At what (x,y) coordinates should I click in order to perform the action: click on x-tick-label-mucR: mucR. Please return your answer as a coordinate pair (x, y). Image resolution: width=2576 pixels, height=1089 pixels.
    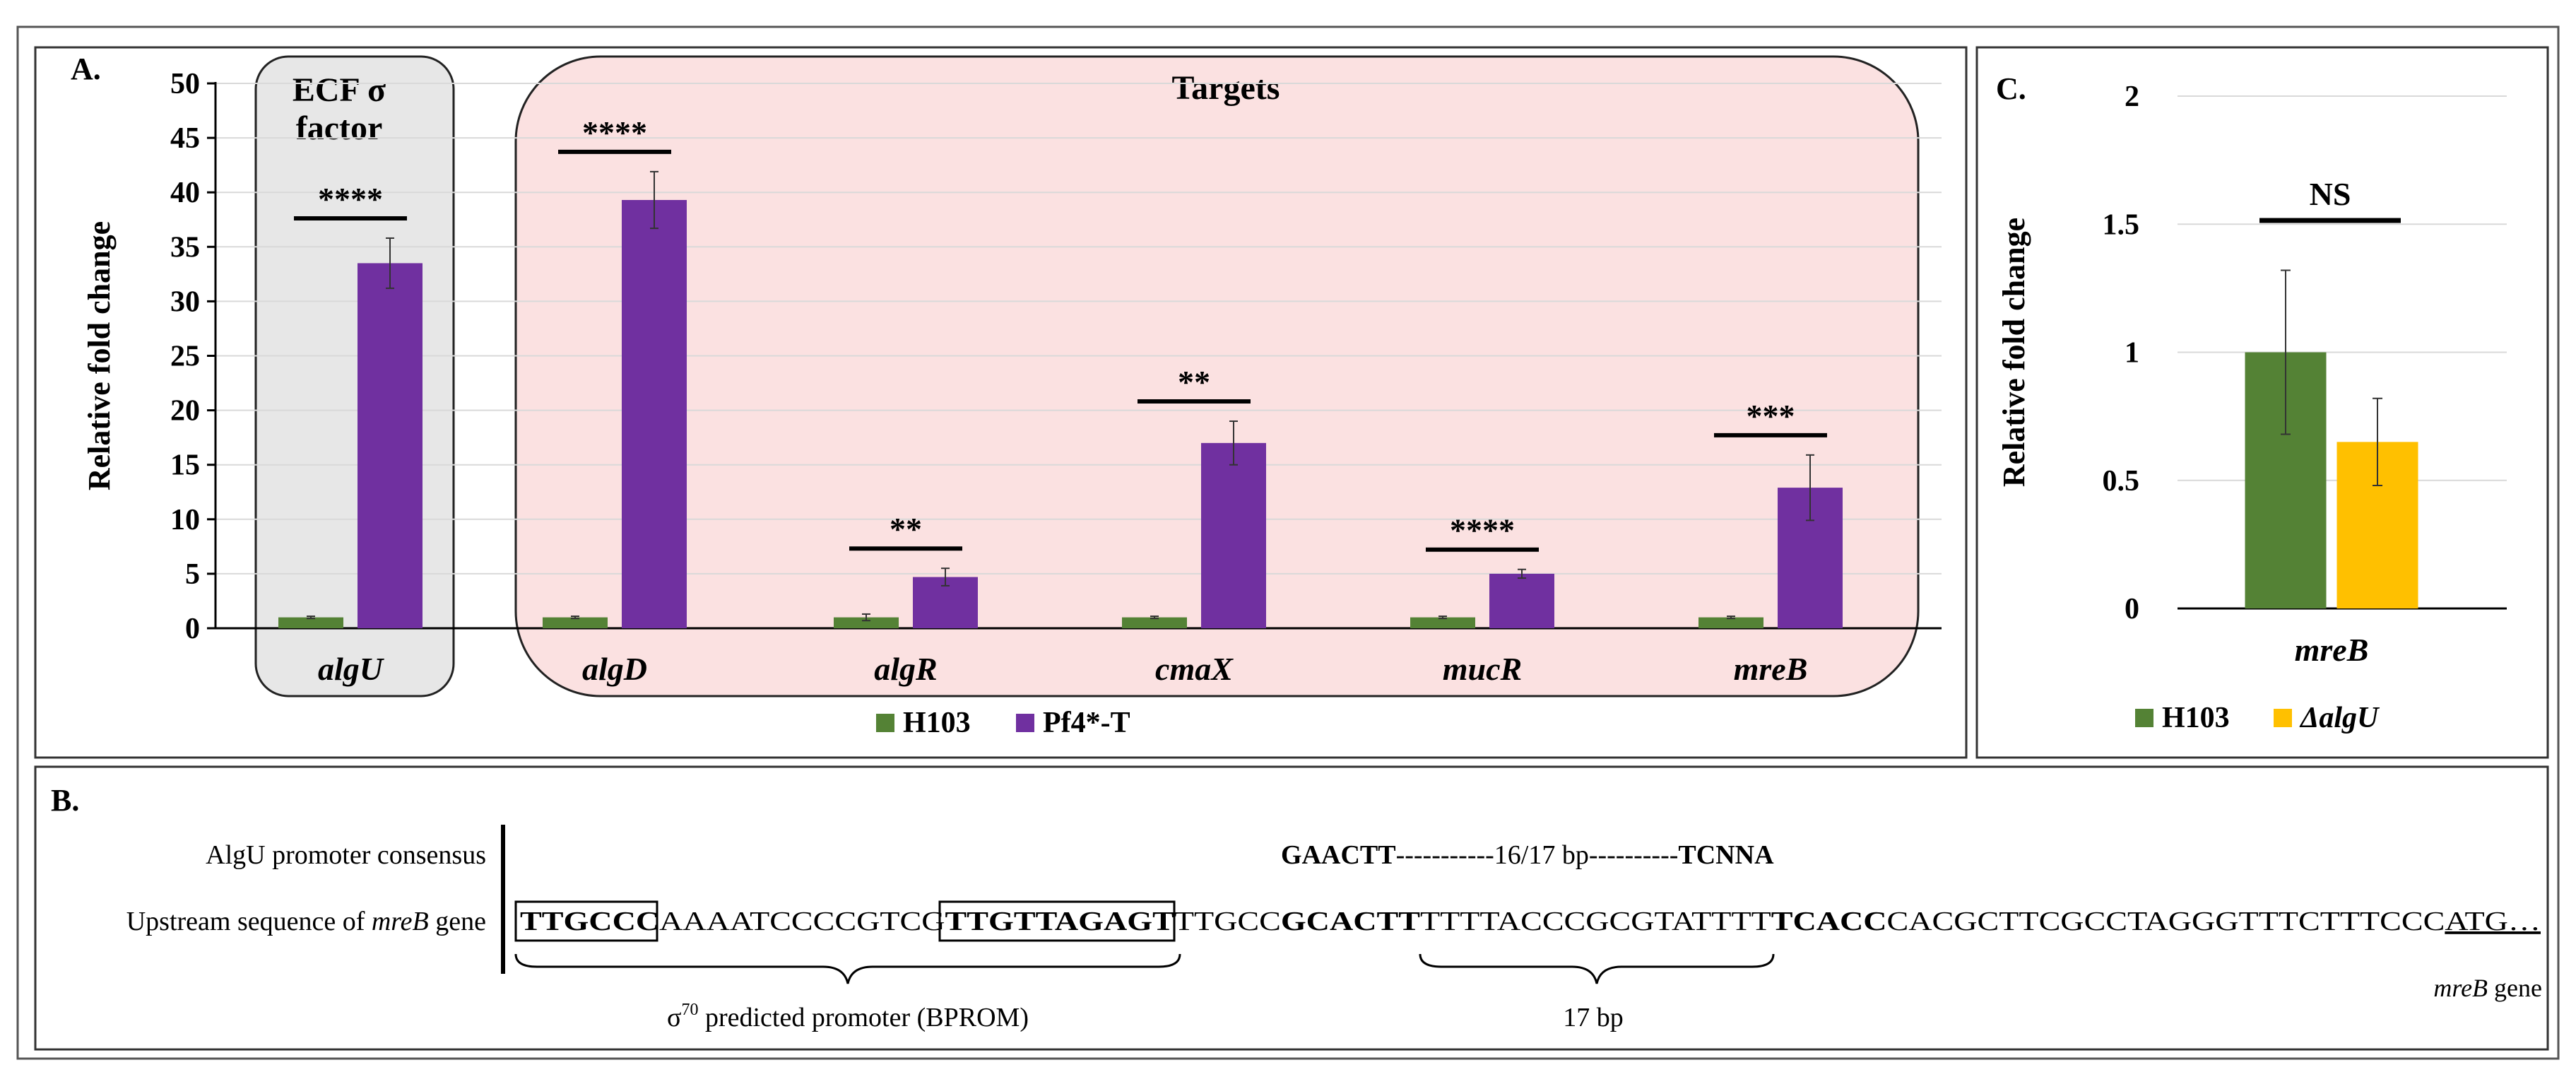
    Looking at the image, I should click on (1482, 669).